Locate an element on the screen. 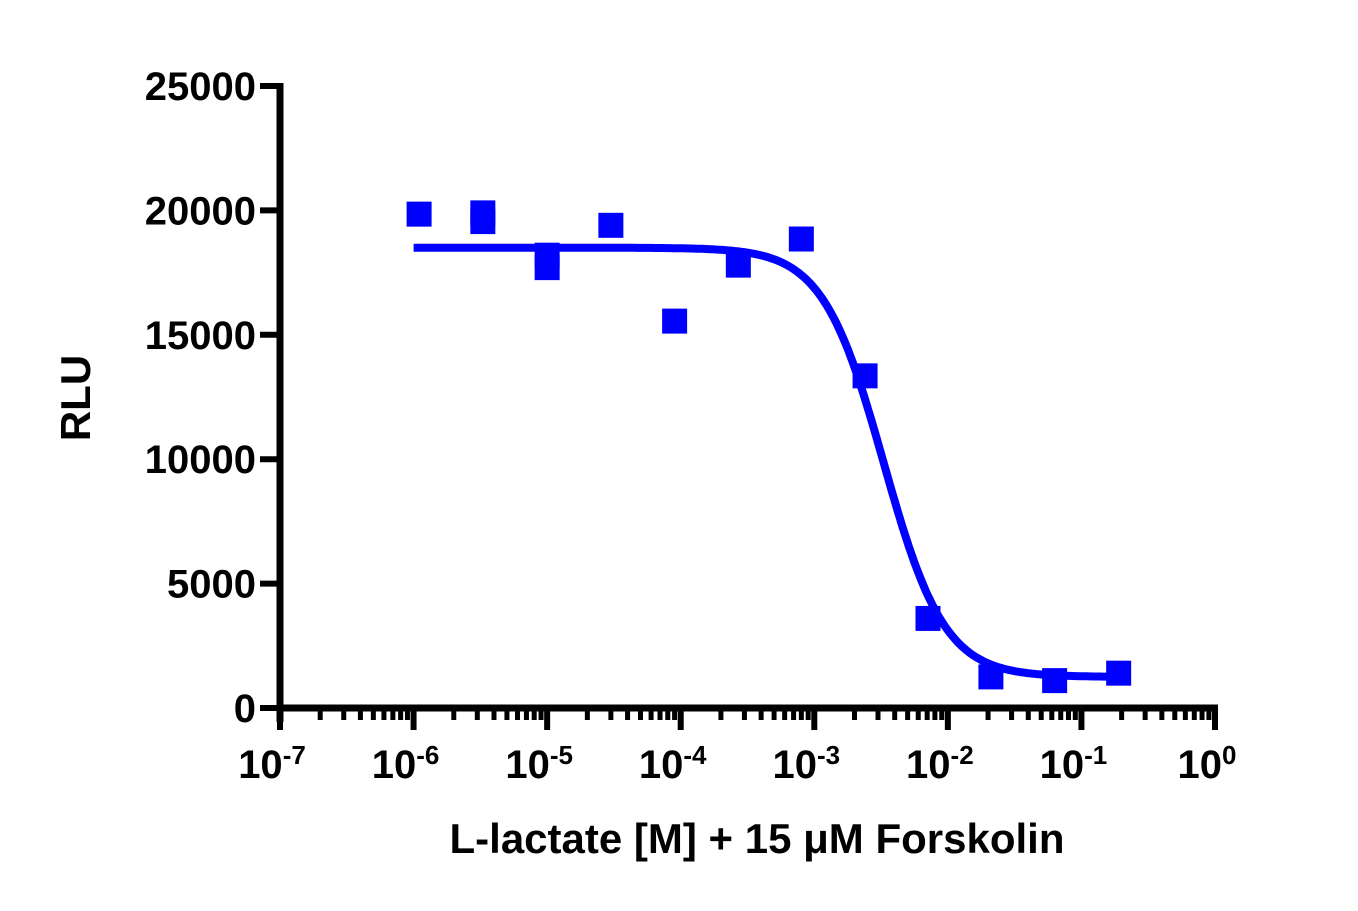 This screenshot has width=1358, height=911. x-tick-label: 10⁻¹ is located at coordinates (1074, 763).